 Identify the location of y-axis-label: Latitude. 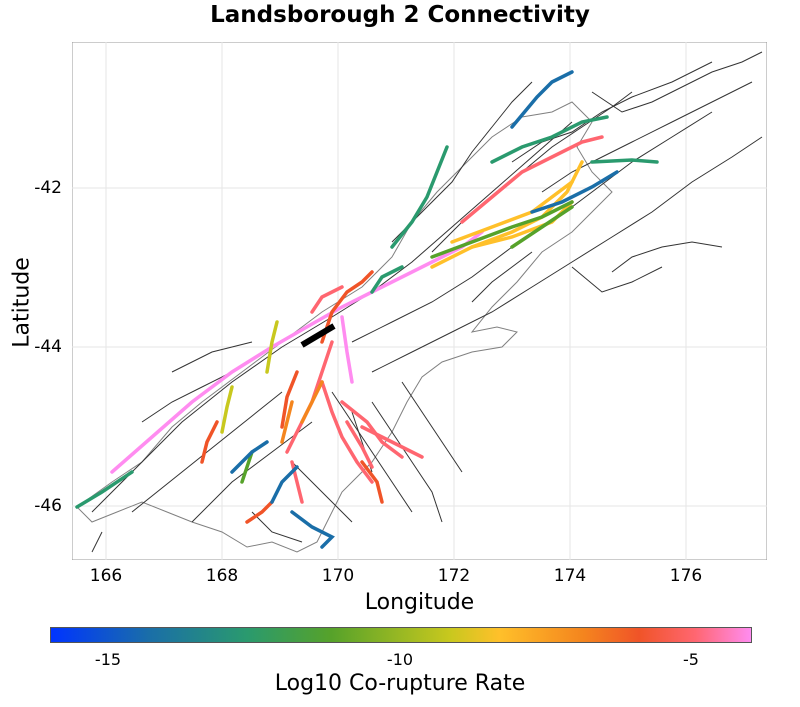
(22, 302).